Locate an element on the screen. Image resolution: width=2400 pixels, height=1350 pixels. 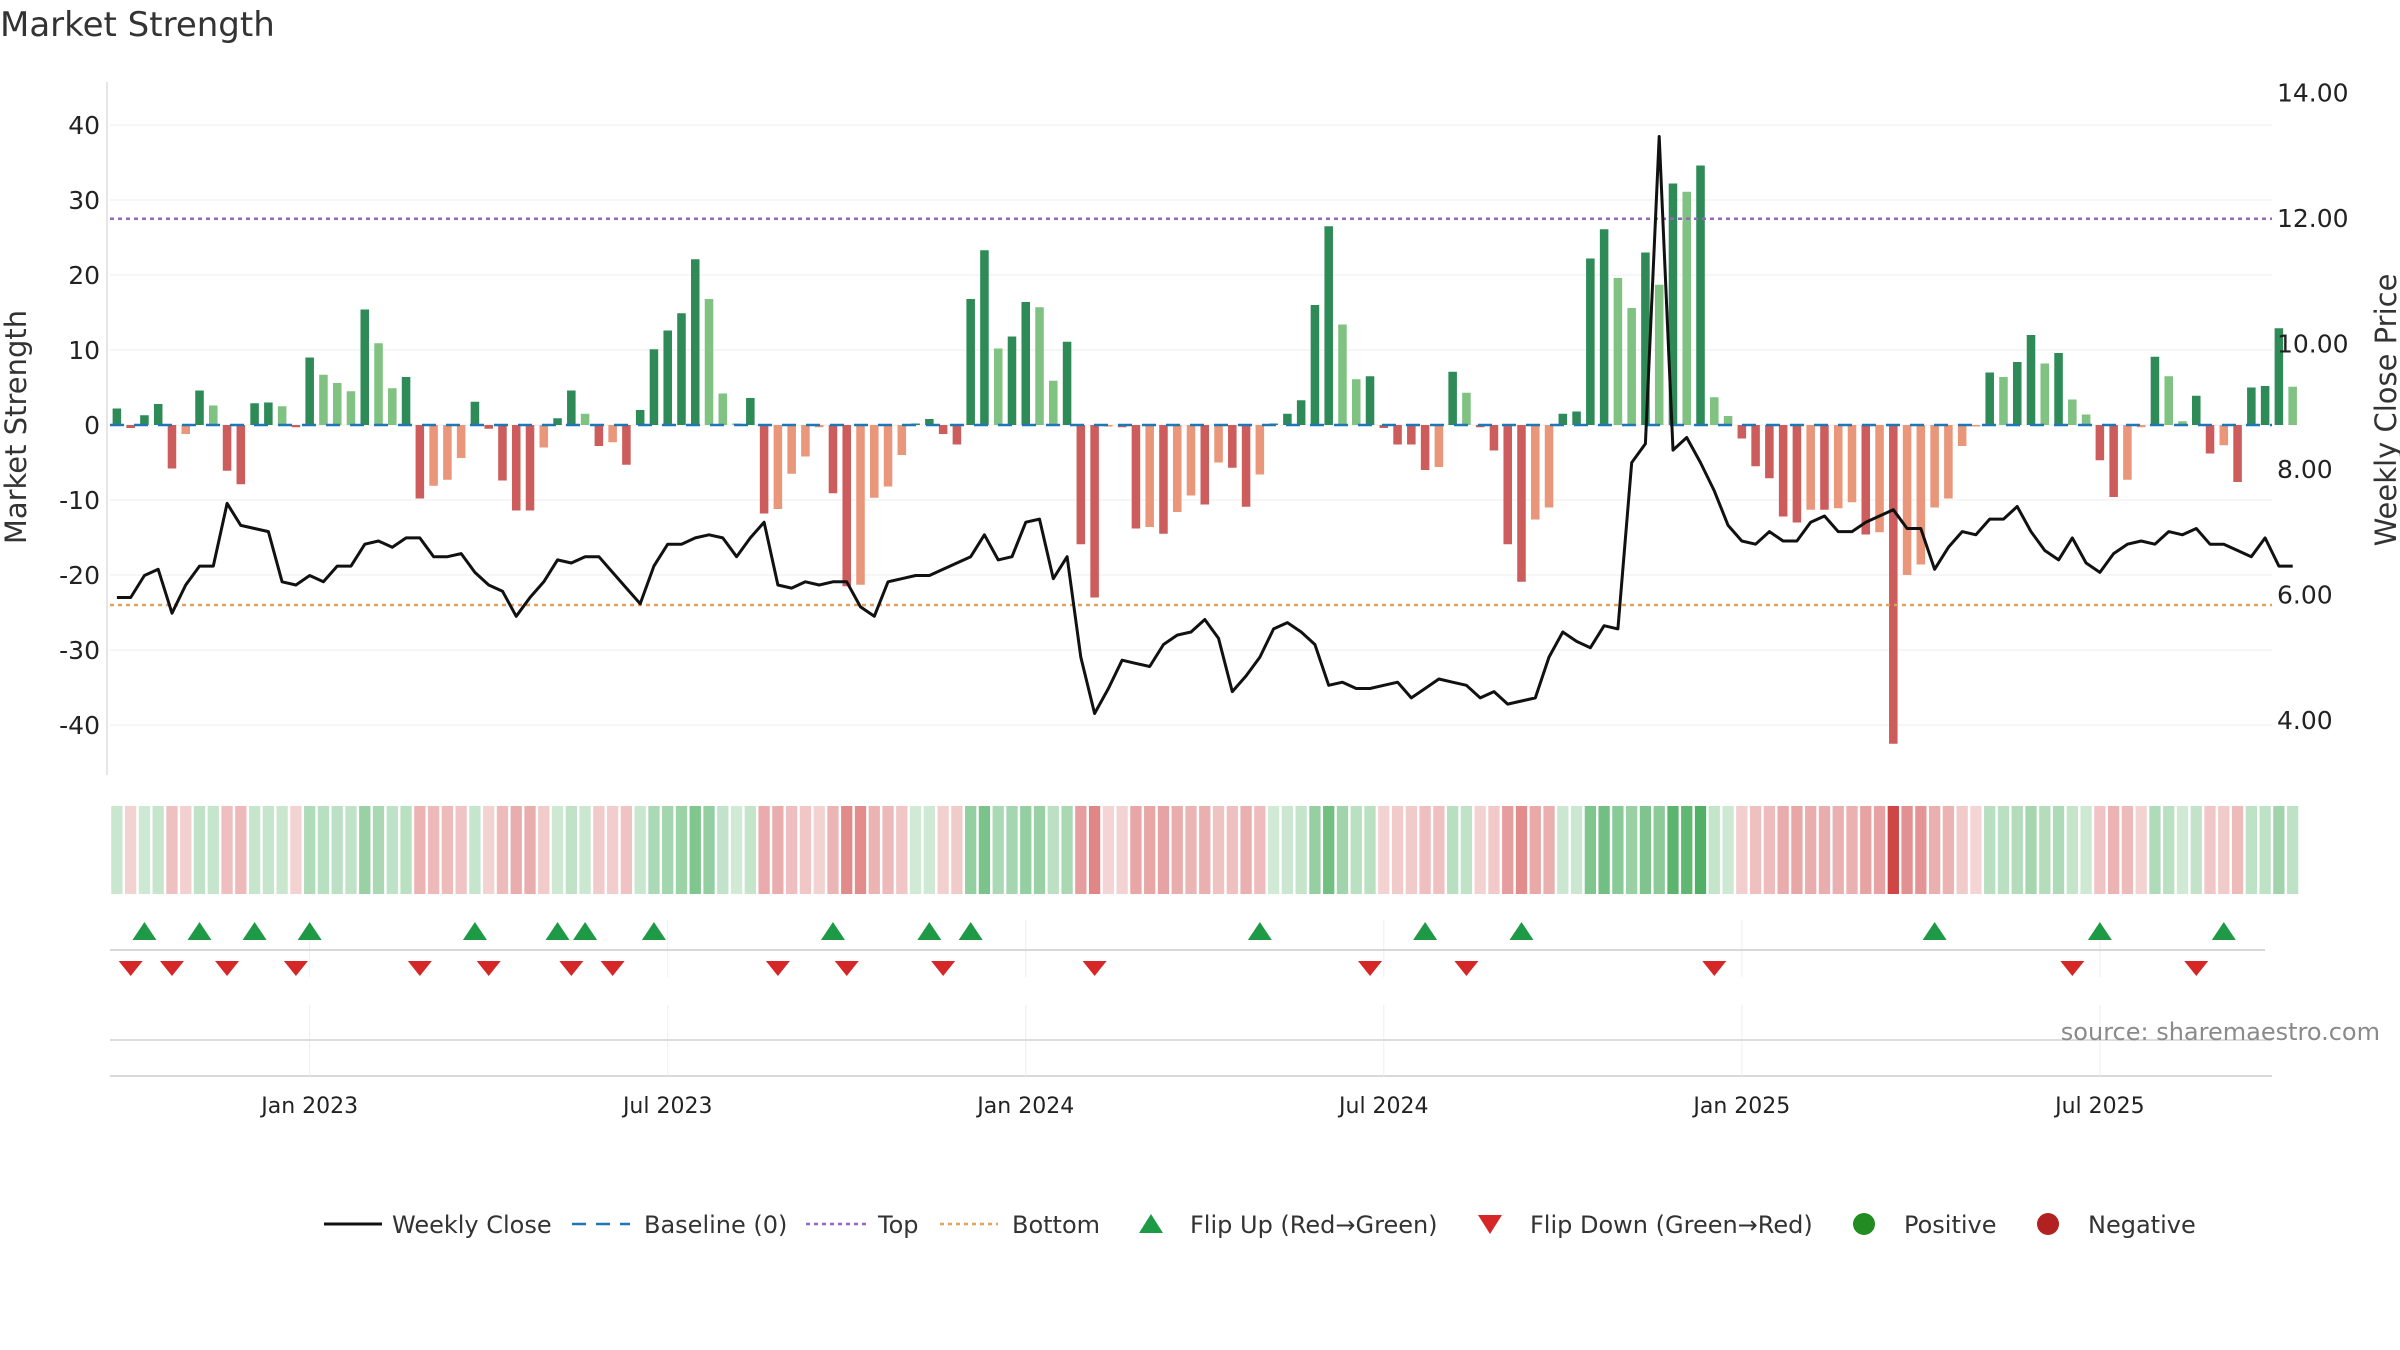
legend-positive-icon is located at coordinates (1864, 1224).